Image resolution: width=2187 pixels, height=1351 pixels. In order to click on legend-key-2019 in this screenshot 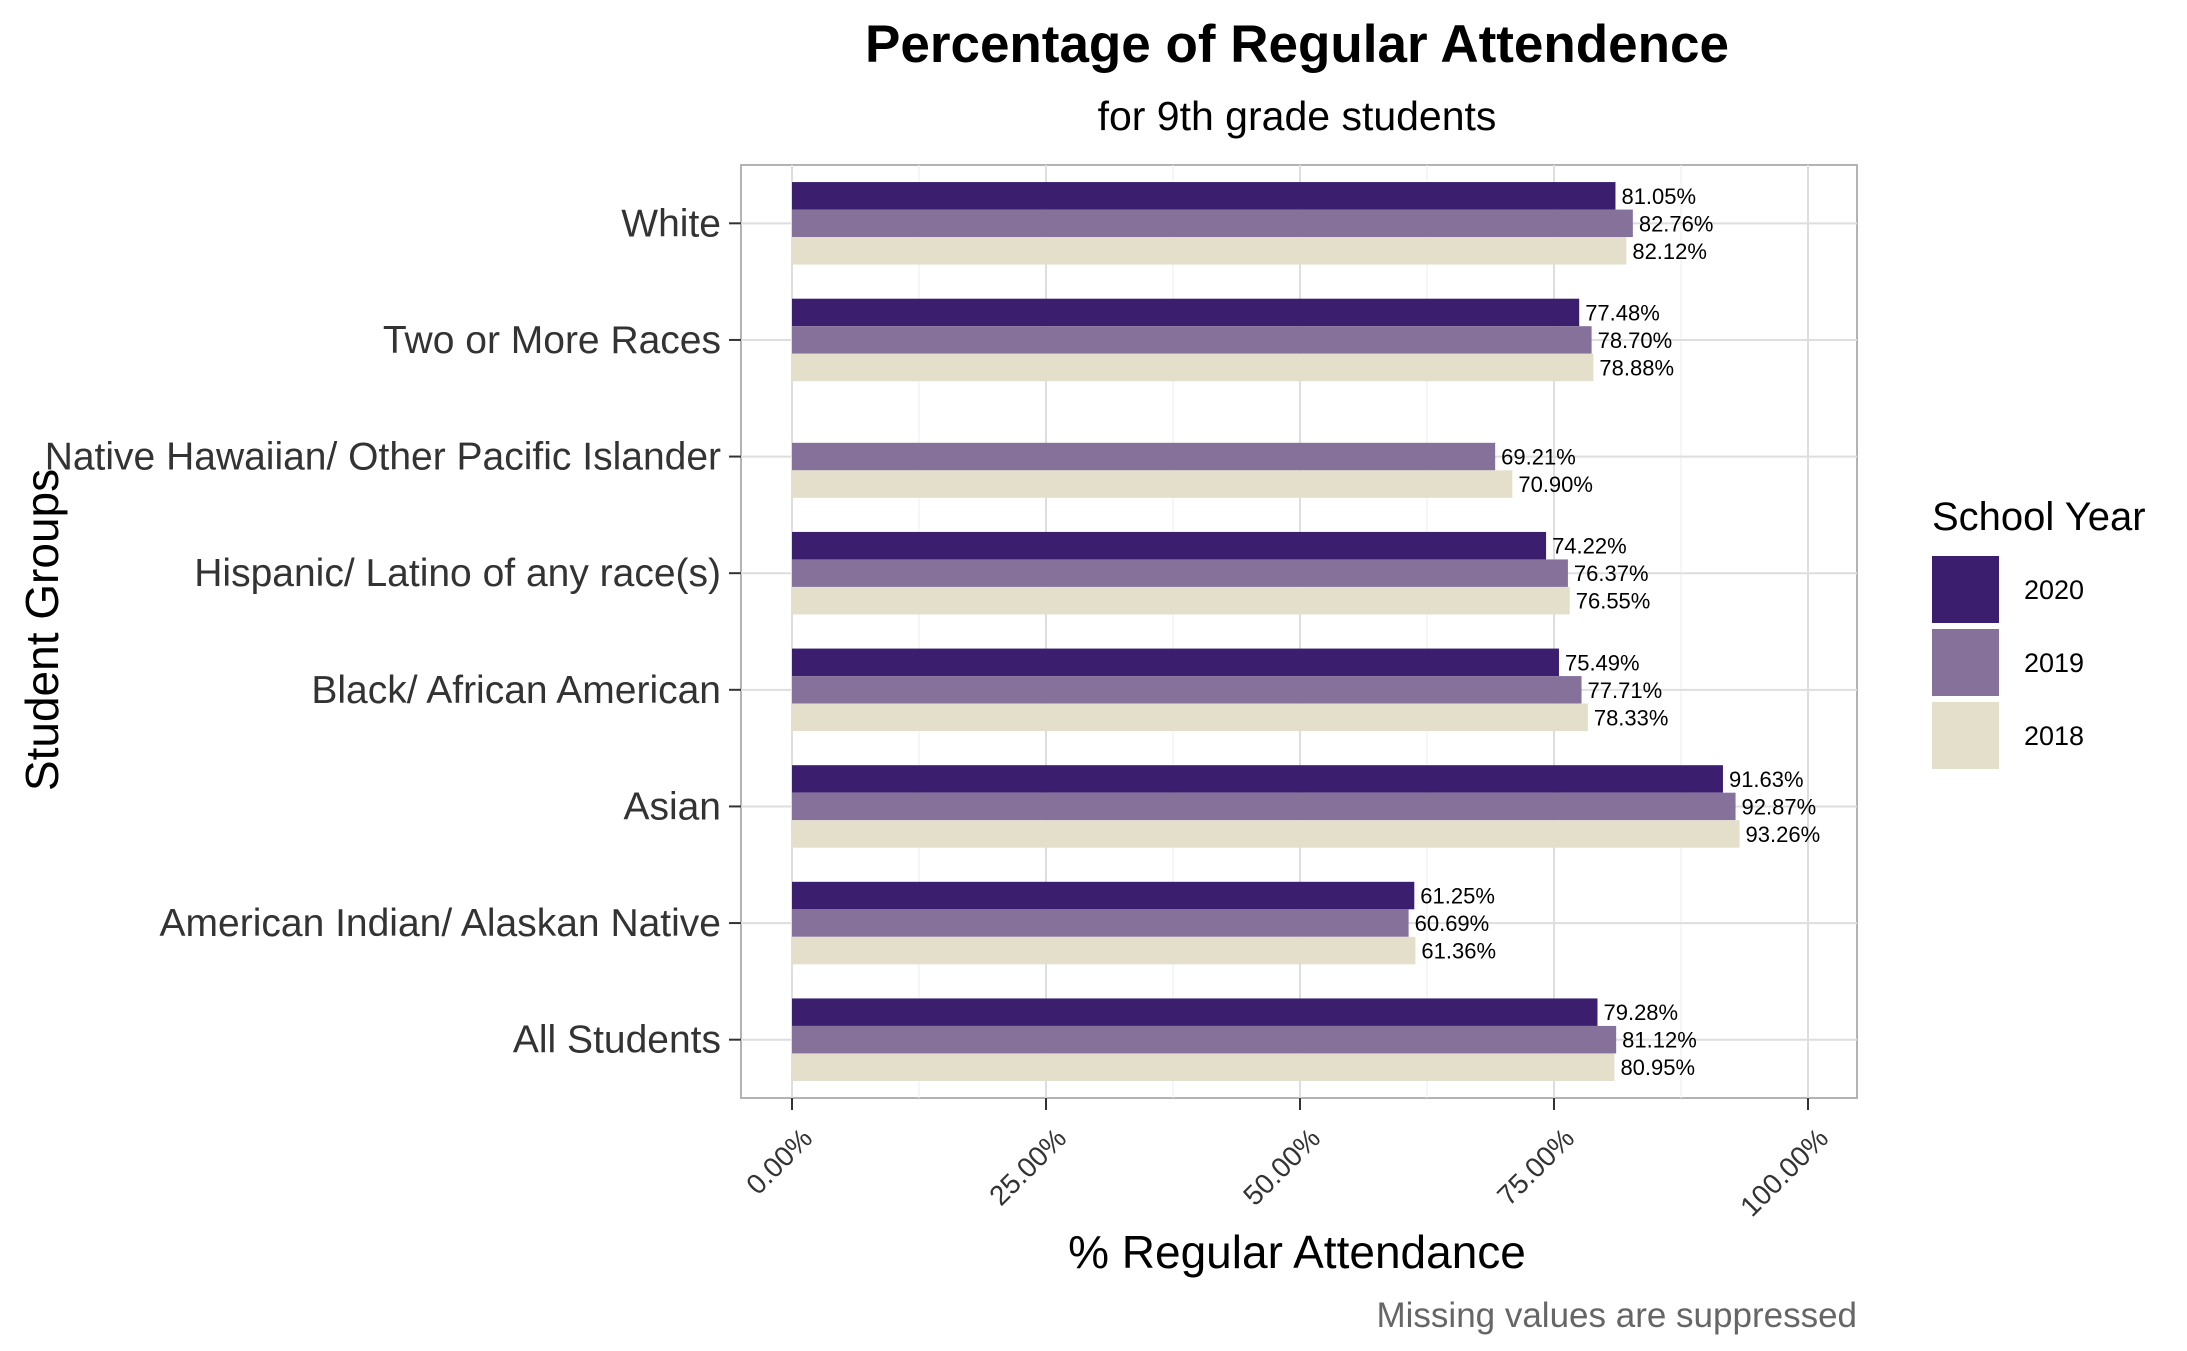, I will do `click(1965, 662)`.